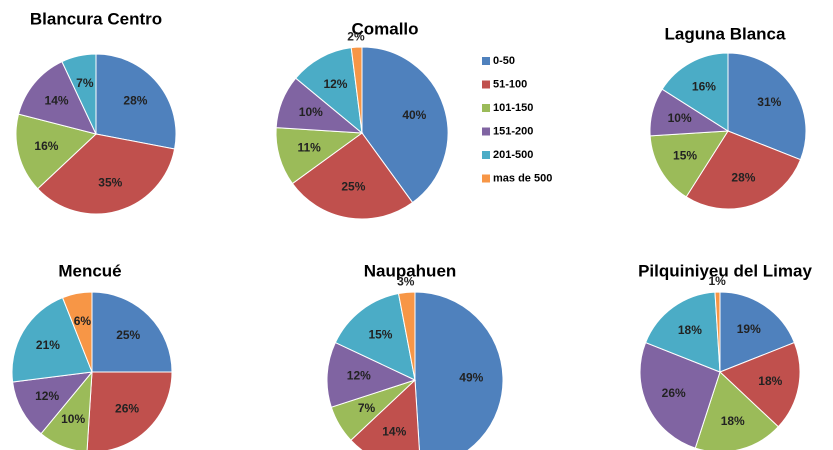 This screenshot has width=833, height=450. I want to click on data-label: 40%, so click(414, 115).